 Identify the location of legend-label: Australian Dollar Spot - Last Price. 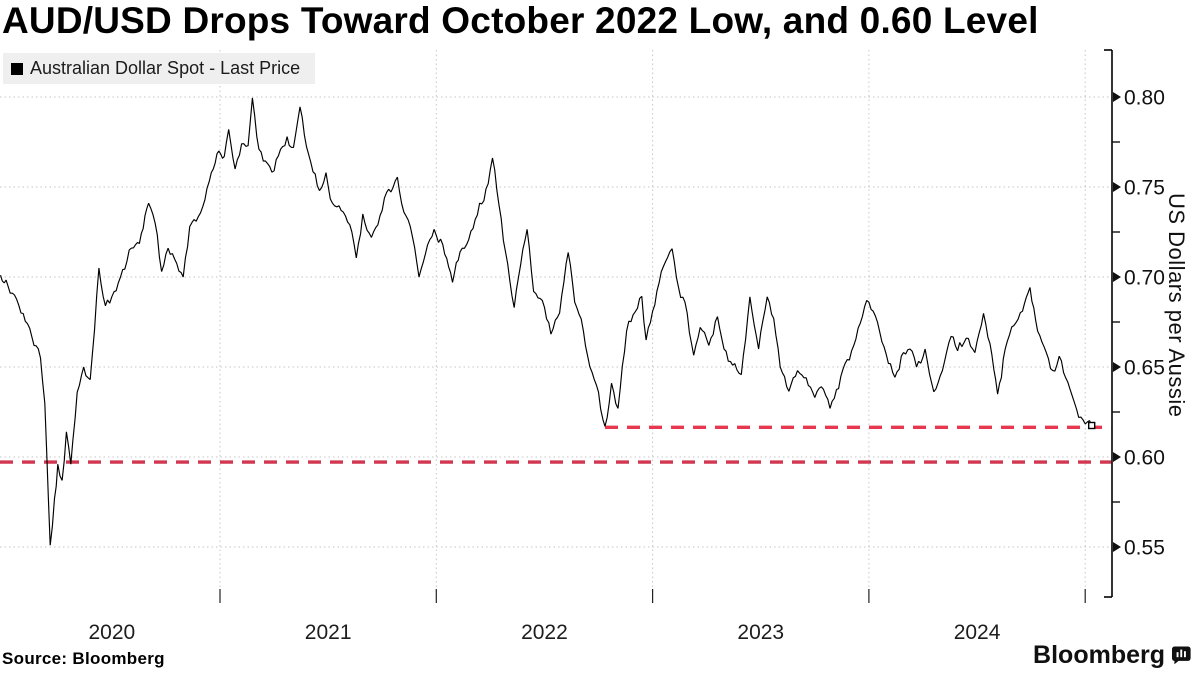
(165, 68).